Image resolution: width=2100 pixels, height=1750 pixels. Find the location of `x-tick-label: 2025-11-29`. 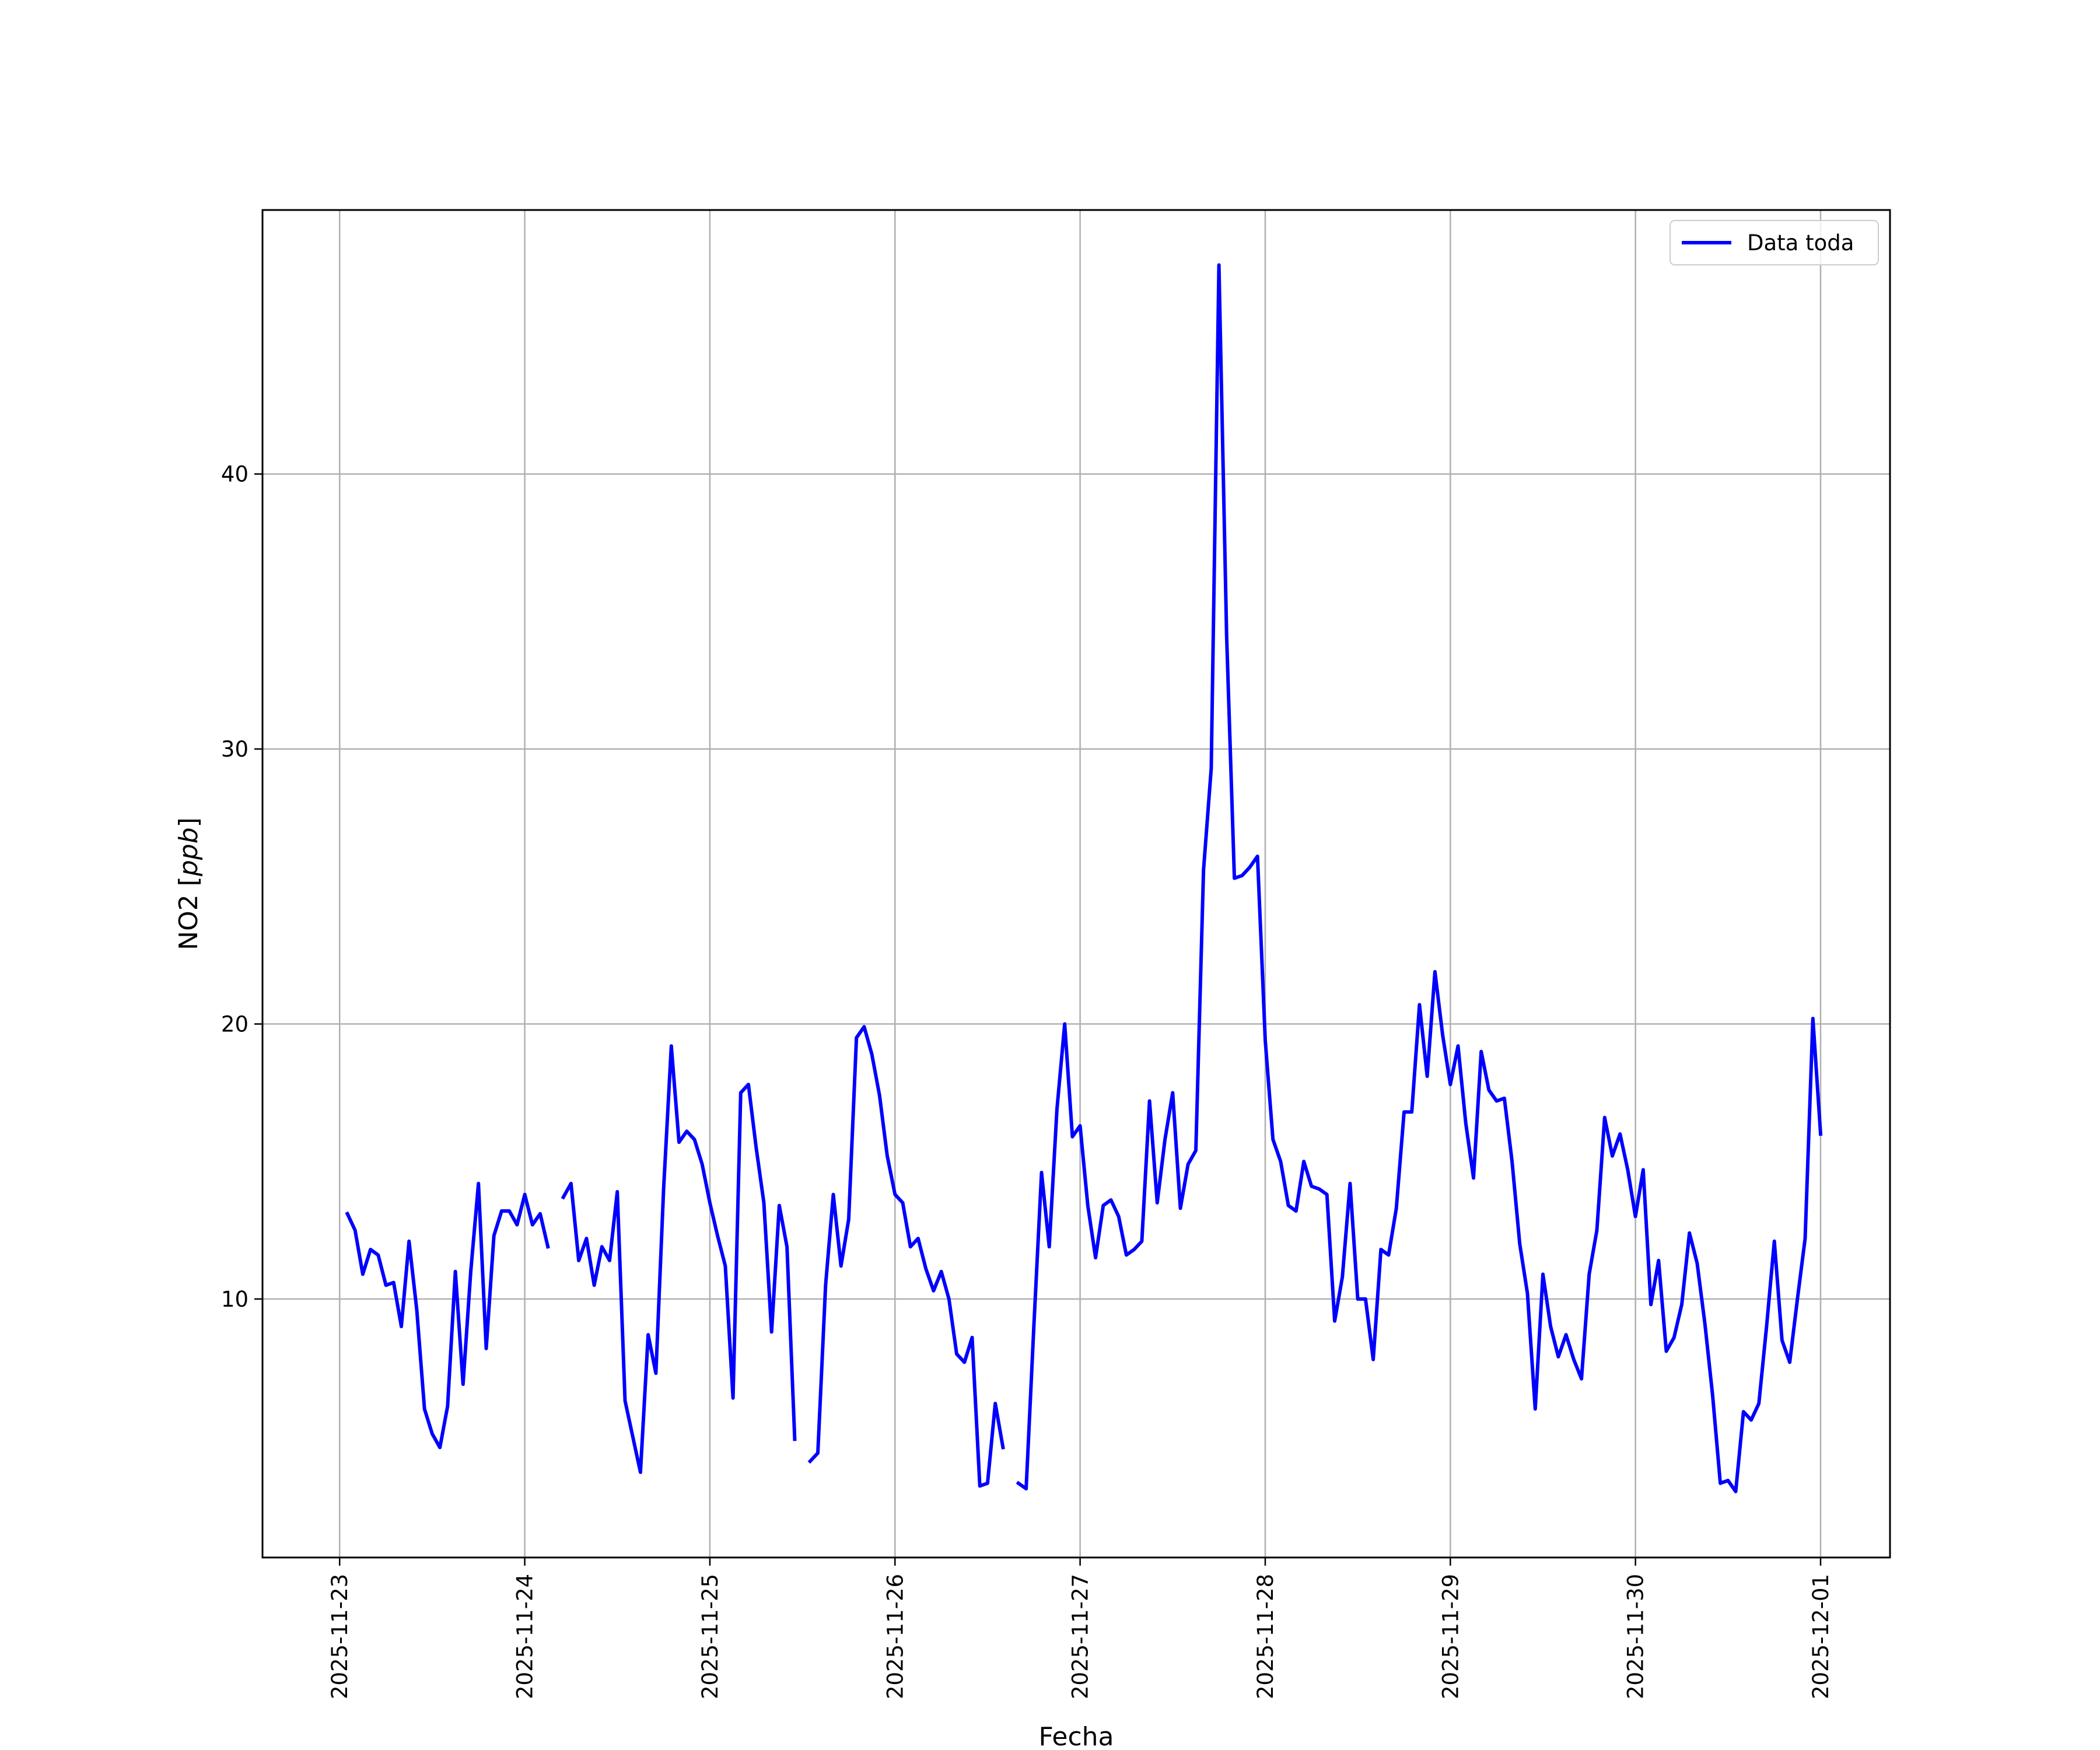

x-tick-label: 2025-11-29 is located at coordinates (1450, 1636).